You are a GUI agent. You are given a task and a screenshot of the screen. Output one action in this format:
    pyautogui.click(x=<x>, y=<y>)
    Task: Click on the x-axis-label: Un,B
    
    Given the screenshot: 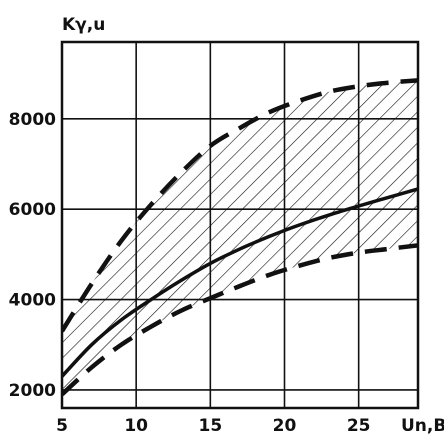 What is the action you would take?
    pyautogui.click(x=422, y=426)
    